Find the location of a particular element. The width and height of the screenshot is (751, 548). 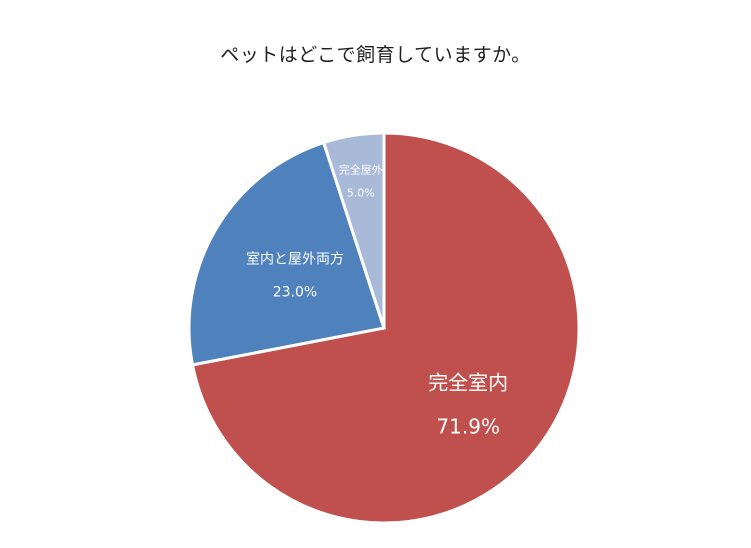

chart-title: ペットはどこで飼育していますか。 is located at coordinates (375, 55).